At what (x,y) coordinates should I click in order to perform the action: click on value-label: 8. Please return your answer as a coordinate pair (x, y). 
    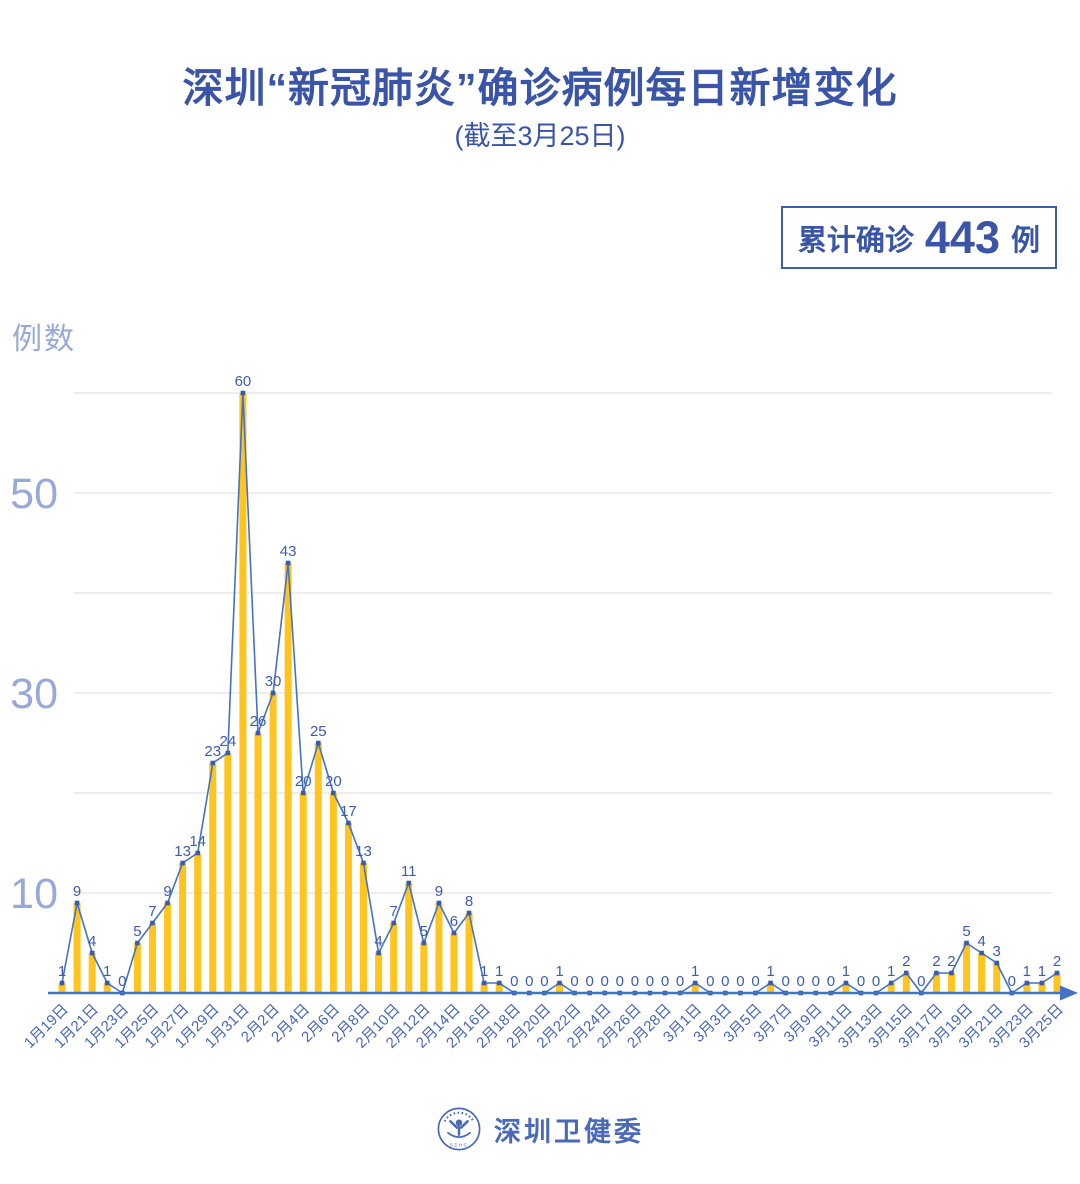
    Looking at the image, I should click on (469, 901).